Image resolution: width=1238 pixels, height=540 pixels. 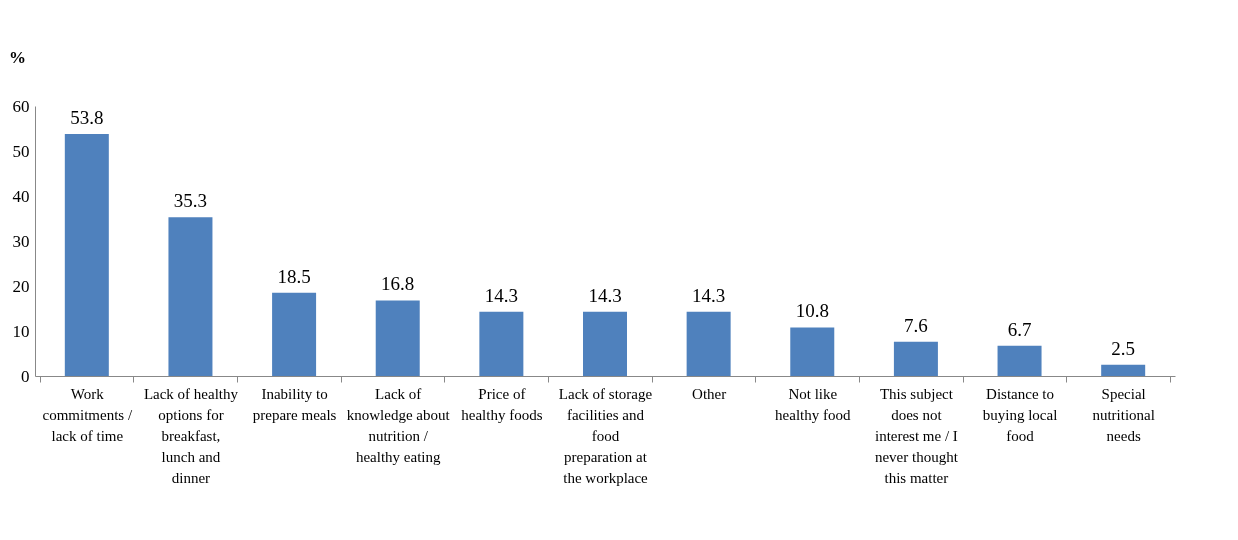 What do you see at coordinates (709, 393) in the screenshot?
I see `x-tick-label: Other` at bounding box center [709, 393].